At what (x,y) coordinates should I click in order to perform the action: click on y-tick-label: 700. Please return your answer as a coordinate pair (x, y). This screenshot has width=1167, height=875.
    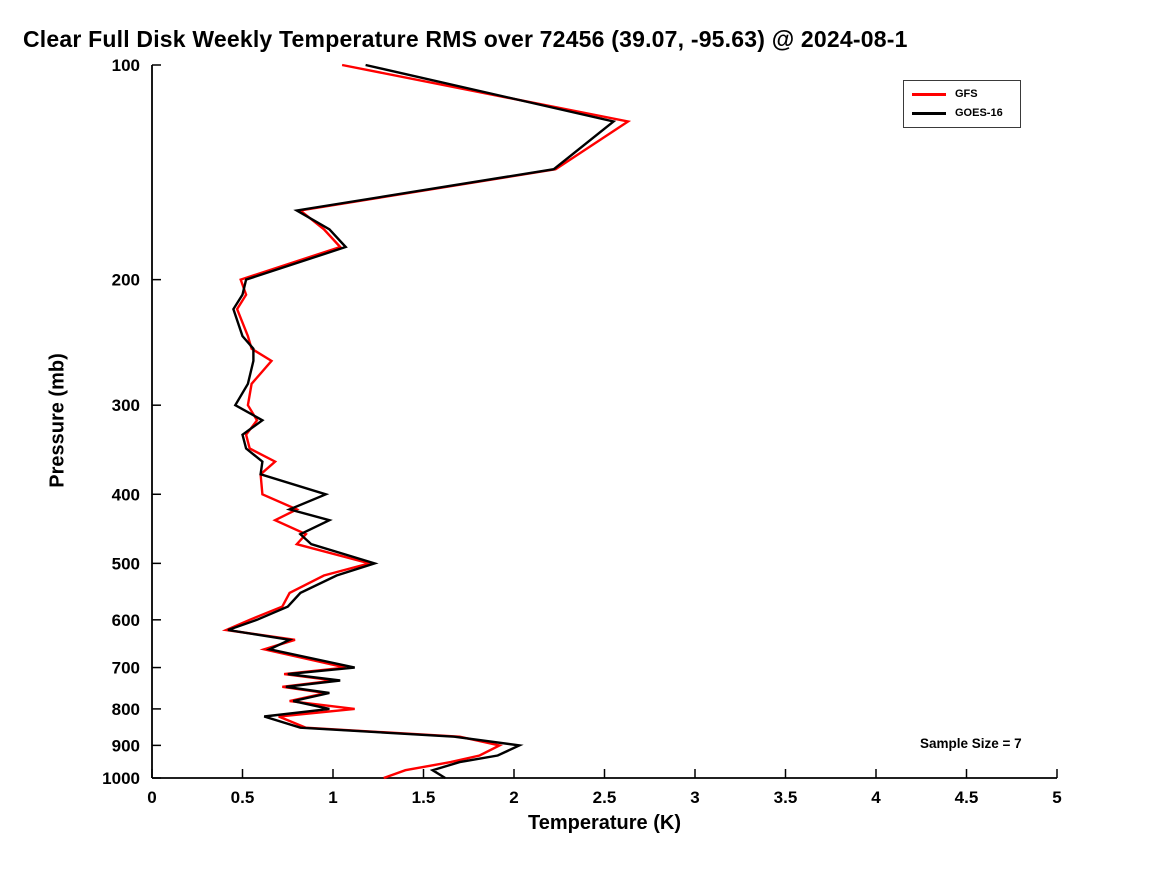
    Looking at the image, I should click on (126, 668).